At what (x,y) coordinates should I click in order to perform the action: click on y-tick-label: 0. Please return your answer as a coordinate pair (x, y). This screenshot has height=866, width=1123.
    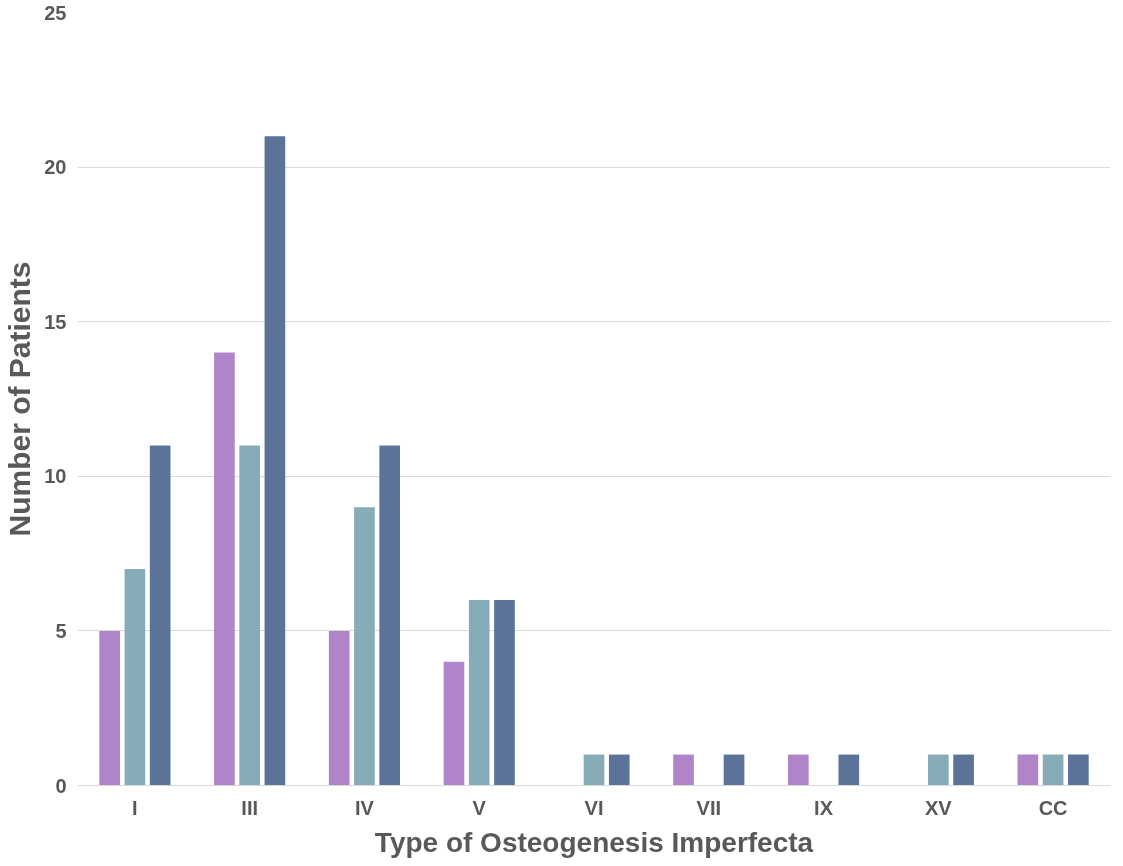
    Looking at the image, I should click on (61, 785).